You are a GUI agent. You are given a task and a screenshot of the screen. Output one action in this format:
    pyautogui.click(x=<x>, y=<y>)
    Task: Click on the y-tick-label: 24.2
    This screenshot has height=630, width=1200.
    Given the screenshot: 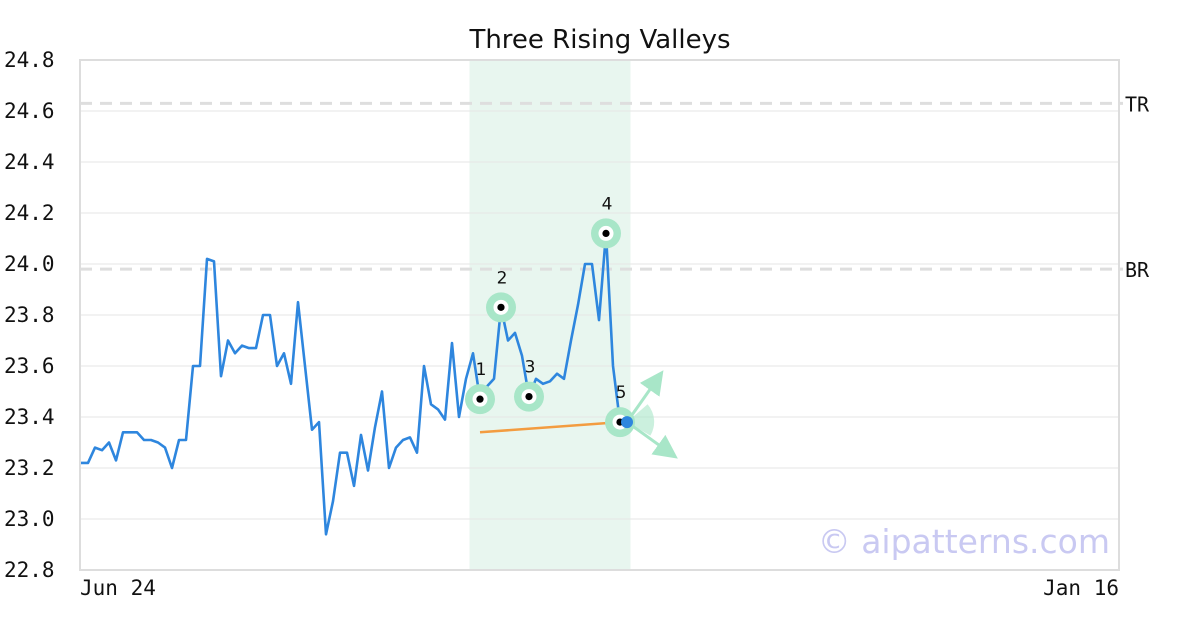 What is the action you would take?
    pyautogui.click(x=29, y=213)
    